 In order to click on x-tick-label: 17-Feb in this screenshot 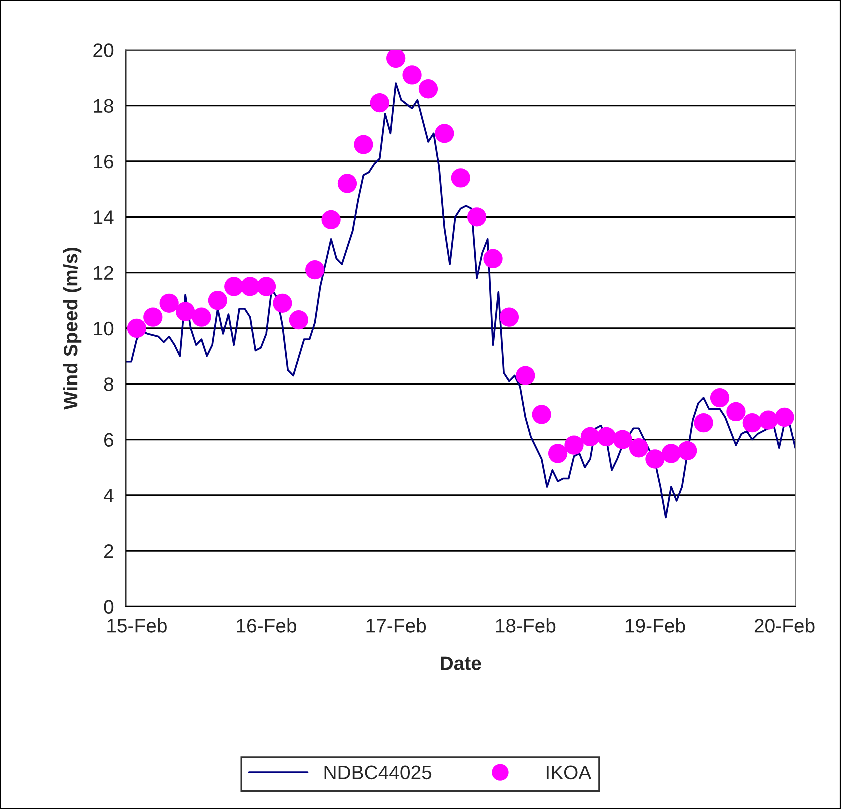, I will do `click(396, 625)`.